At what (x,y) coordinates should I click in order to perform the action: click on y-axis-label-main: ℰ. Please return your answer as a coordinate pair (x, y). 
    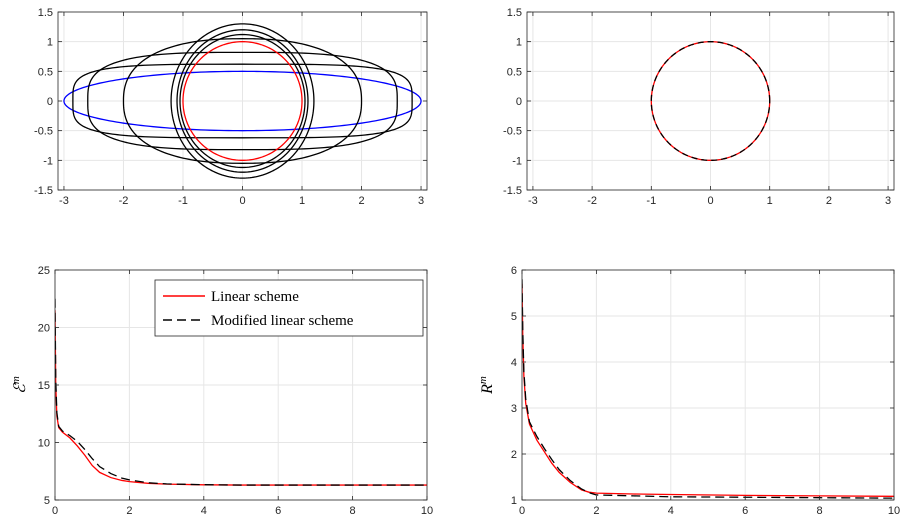
    Looking at the image, I should click on (20, 388).